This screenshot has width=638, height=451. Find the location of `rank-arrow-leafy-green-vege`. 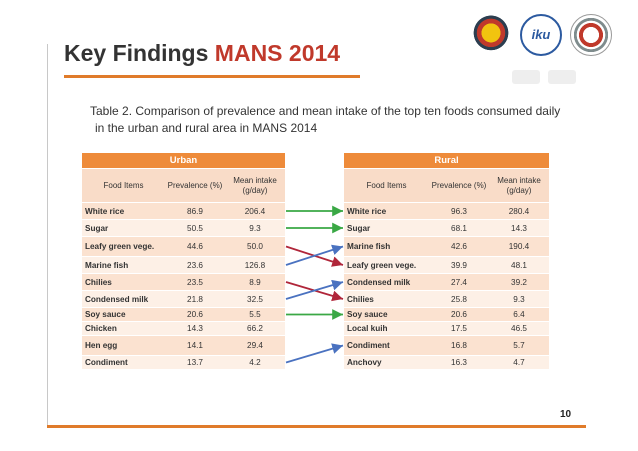

rank-arrow-leafy-green-vege is located at coordinates (314, 256).